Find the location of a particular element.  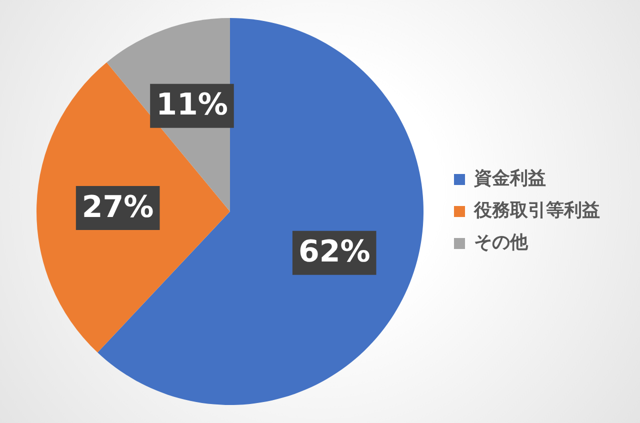

data-label: 62% is located at coordinates (334, 252).